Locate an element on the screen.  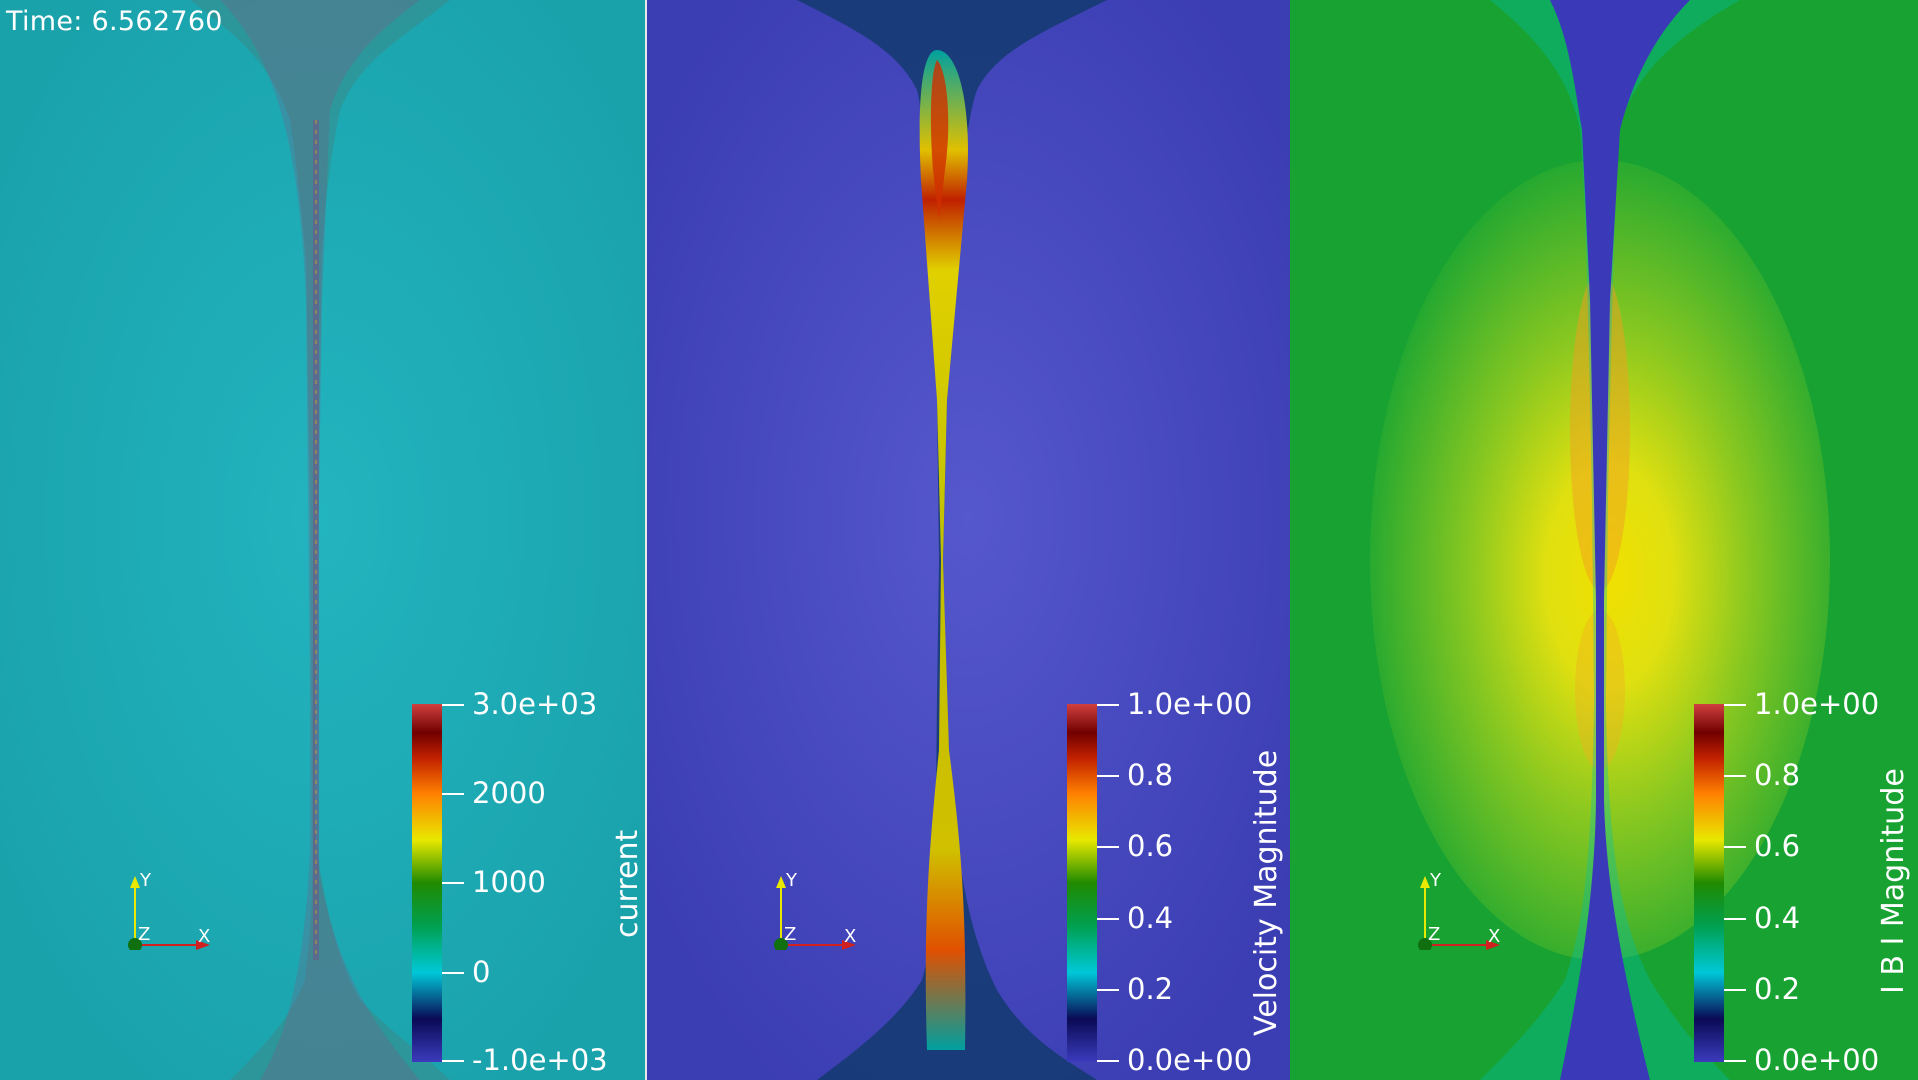
colorbar-title: Velocity Magnitude is located at coordinates (1266, 892).